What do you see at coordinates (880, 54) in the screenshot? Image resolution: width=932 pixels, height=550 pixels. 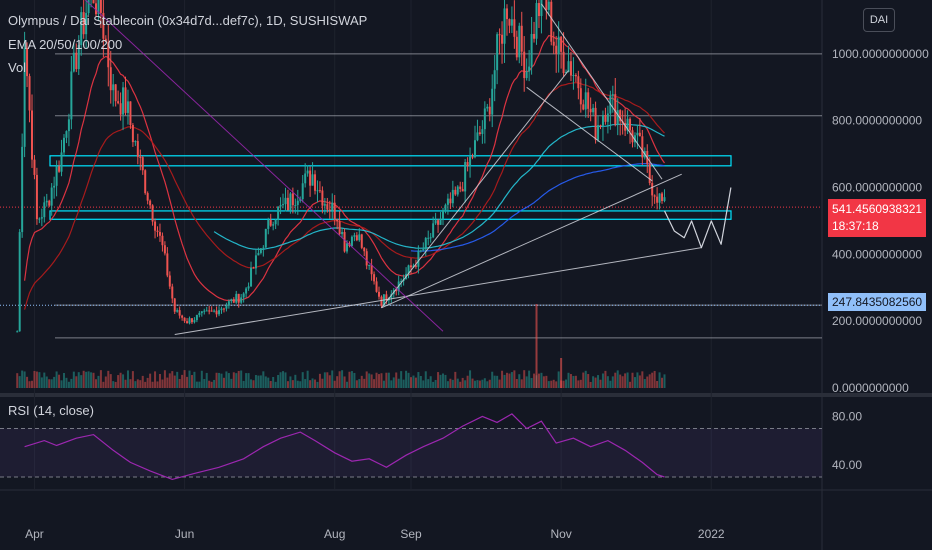 I see `y-tick-label: 1000.0000000000` at bounding box center [880, 54].